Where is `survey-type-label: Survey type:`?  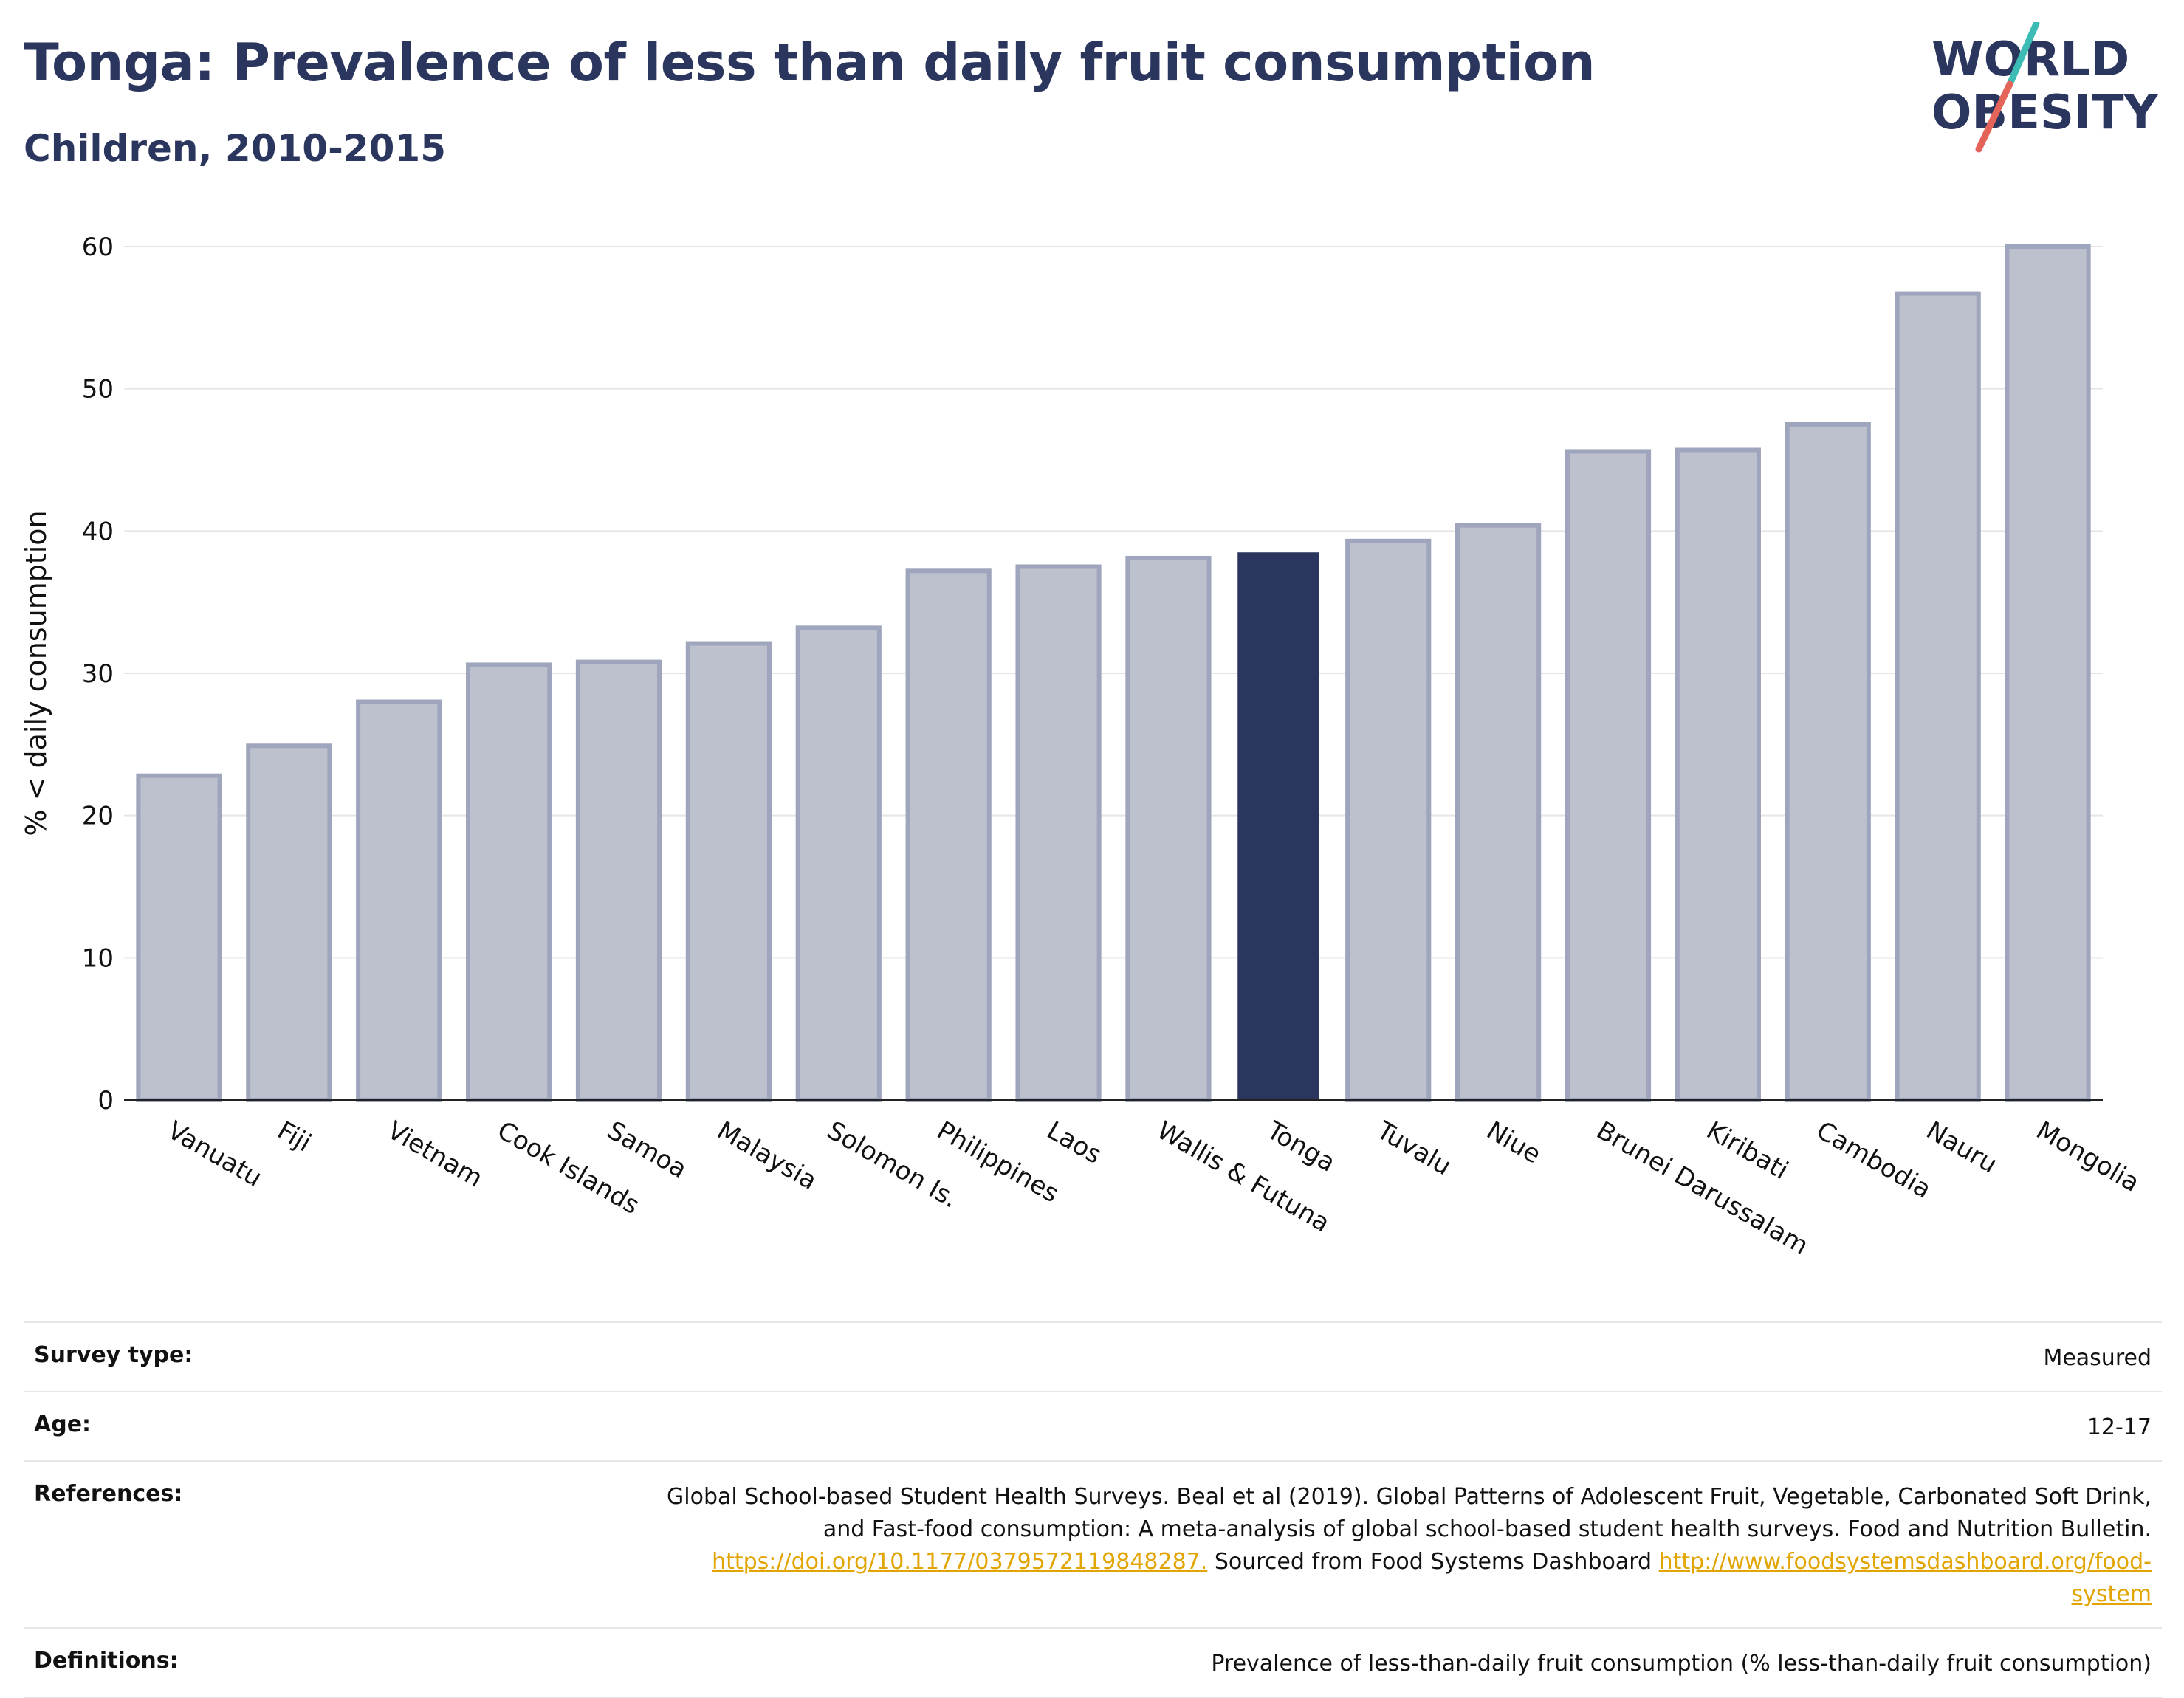 survey-type-label: Survey type: is located at coordinates (114, 1355).